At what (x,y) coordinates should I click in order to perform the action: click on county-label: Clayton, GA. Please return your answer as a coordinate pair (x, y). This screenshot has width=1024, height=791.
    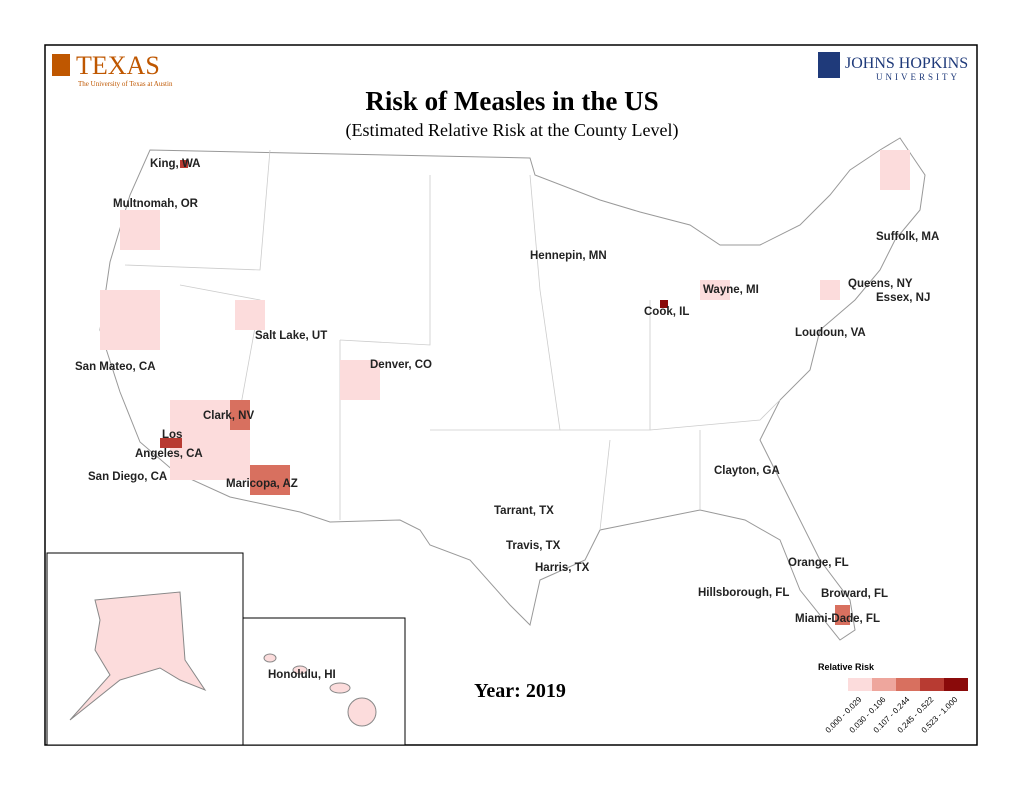
    Looking at the image, I should click on (747, 471).